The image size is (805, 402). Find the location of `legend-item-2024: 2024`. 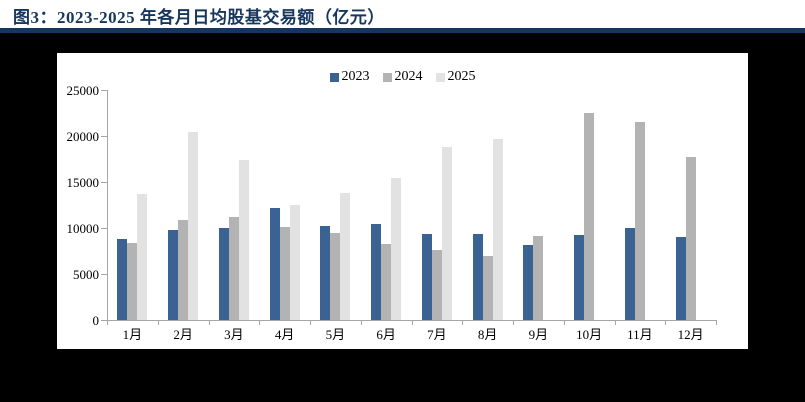

legend-item-2024: 2024 is located at coordinates (402, 76).